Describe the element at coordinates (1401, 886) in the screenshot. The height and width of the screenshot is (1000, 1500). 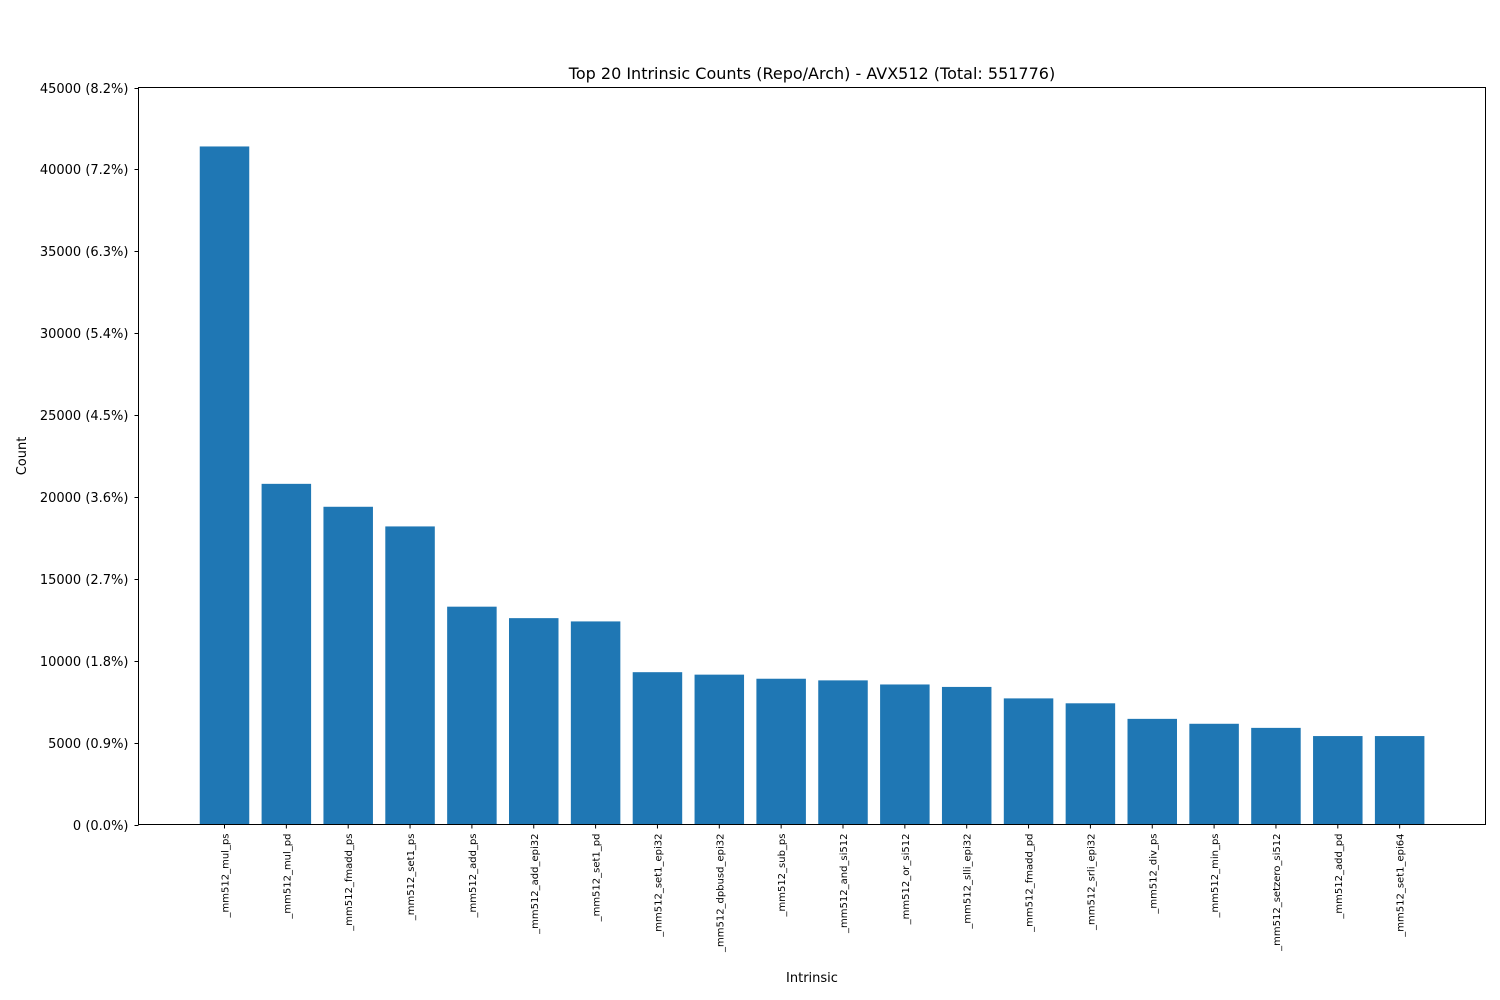
I see `x-tick-label: _mm512_set1_epi64` at that location.